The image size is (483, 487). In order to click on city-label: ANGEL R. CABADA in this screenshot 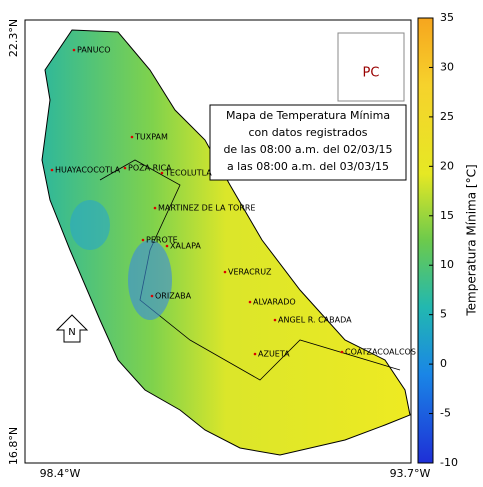, I will do `click(315, 320)`.